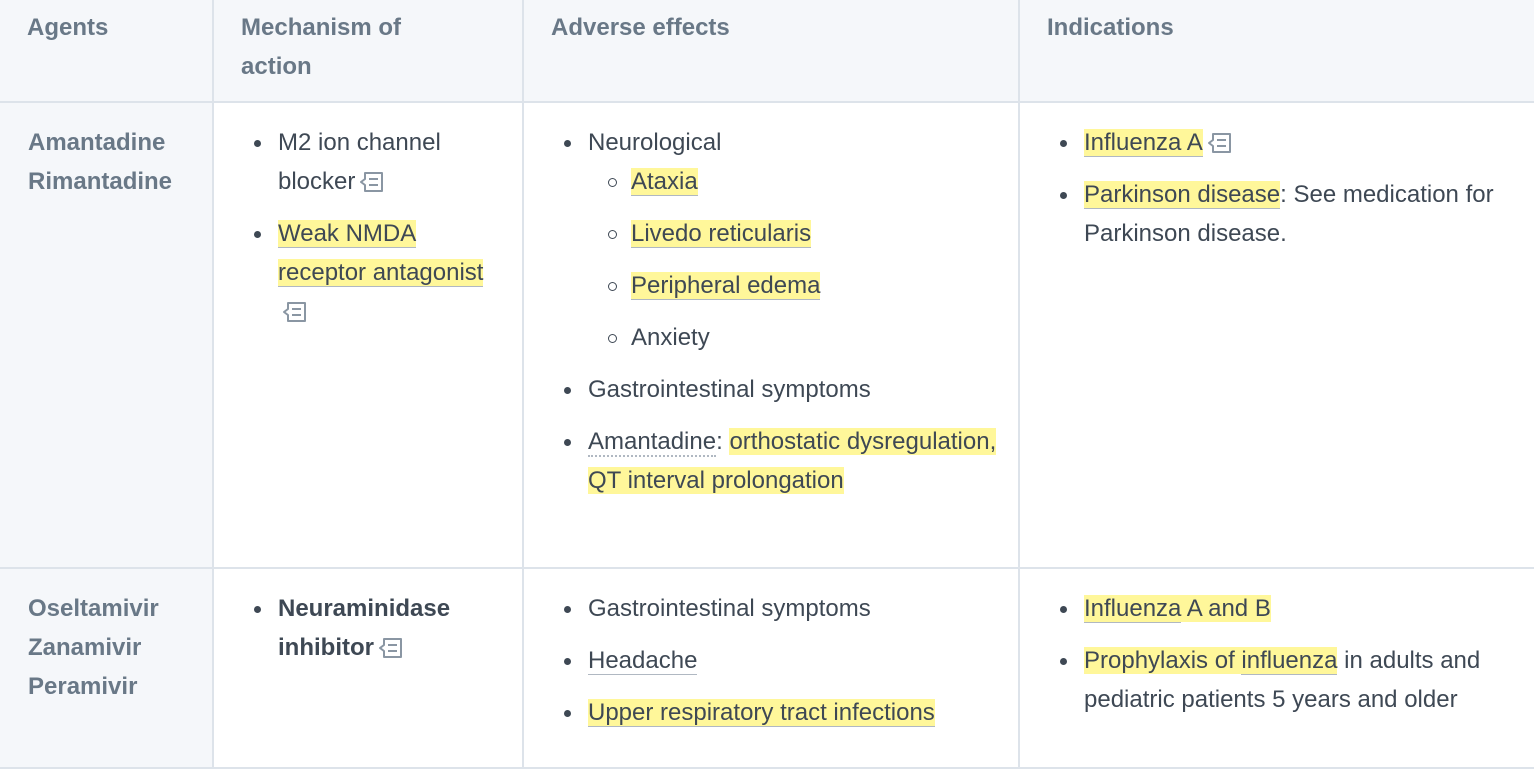  Describe the element at coordinates (1289, 142) in the screenshot. I see `list-item: Influenza A` at that location.